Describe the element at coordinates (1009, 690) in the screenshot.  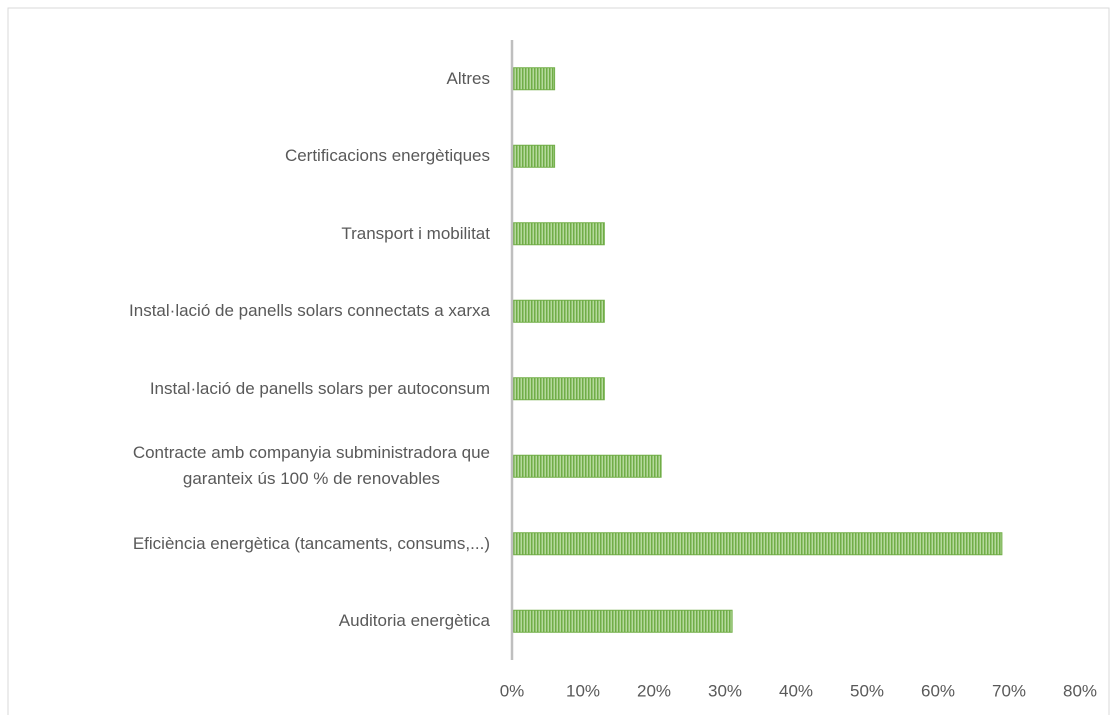
I see `x-tick-label: 70%` at that location.